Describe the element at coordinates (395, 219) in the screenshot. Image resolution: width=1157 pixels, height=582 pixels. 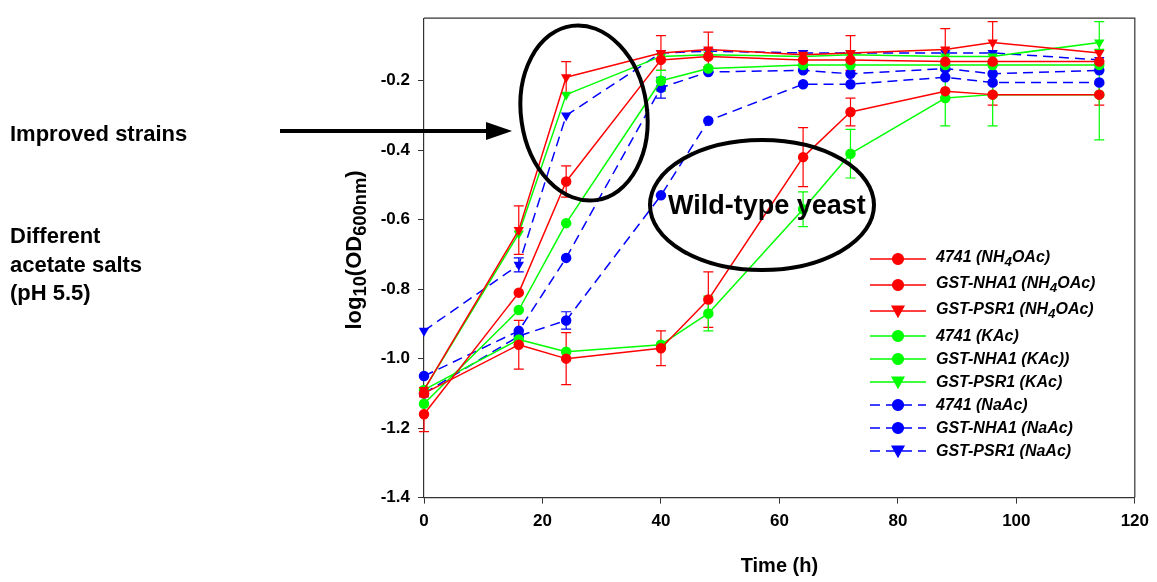
I see `y-tick-label: -0.6` at that location.